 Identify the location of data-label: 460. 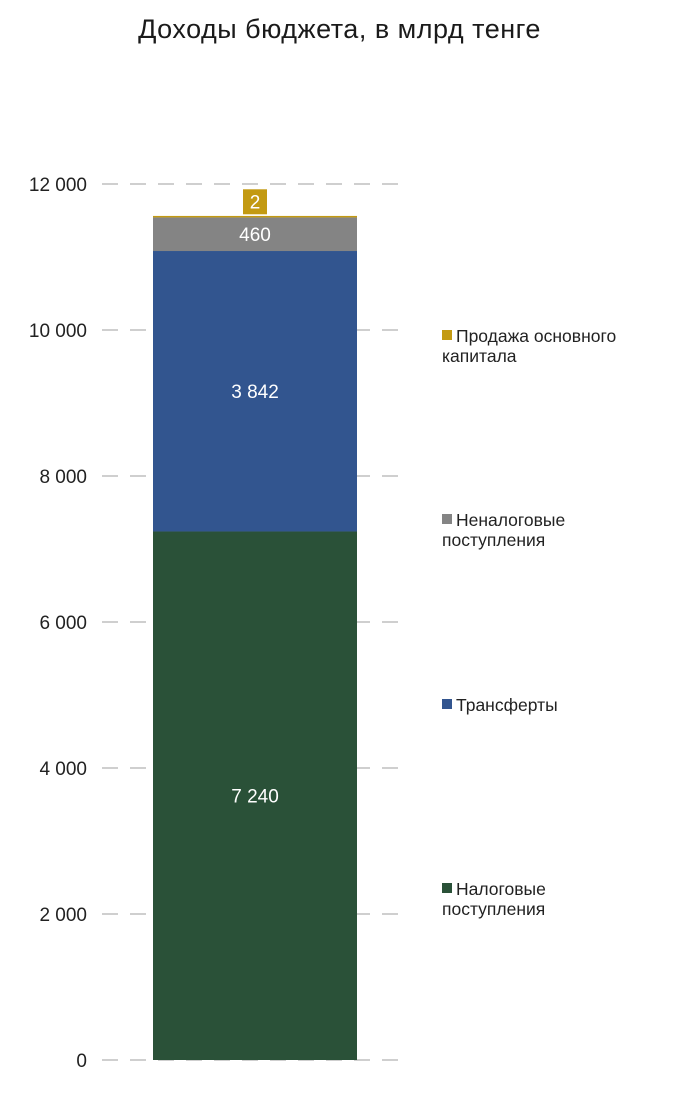
(255, 235).